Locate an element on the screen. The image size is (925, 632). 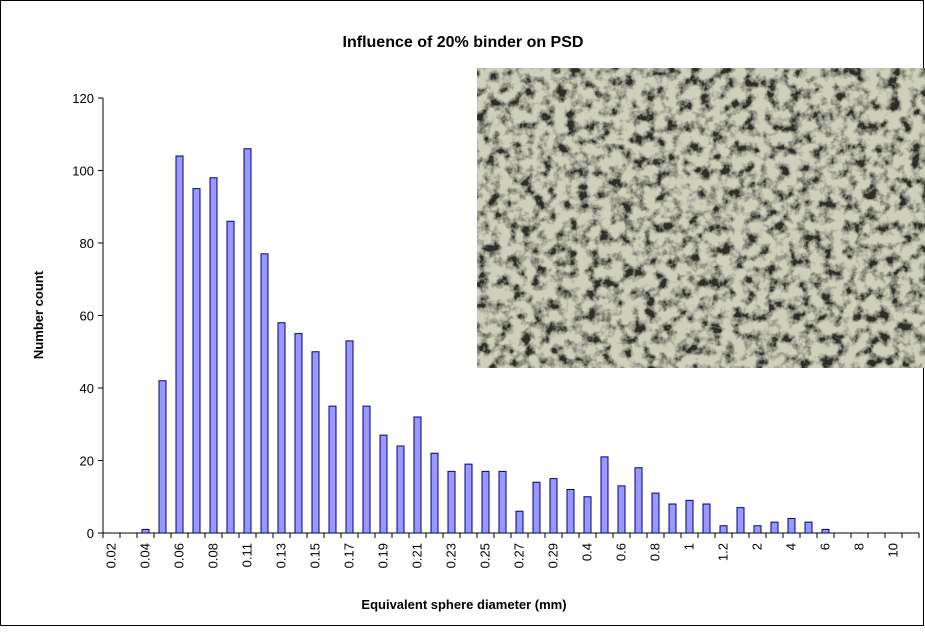
x-tick-label: 1.2 is located at coordinates (723, 552).